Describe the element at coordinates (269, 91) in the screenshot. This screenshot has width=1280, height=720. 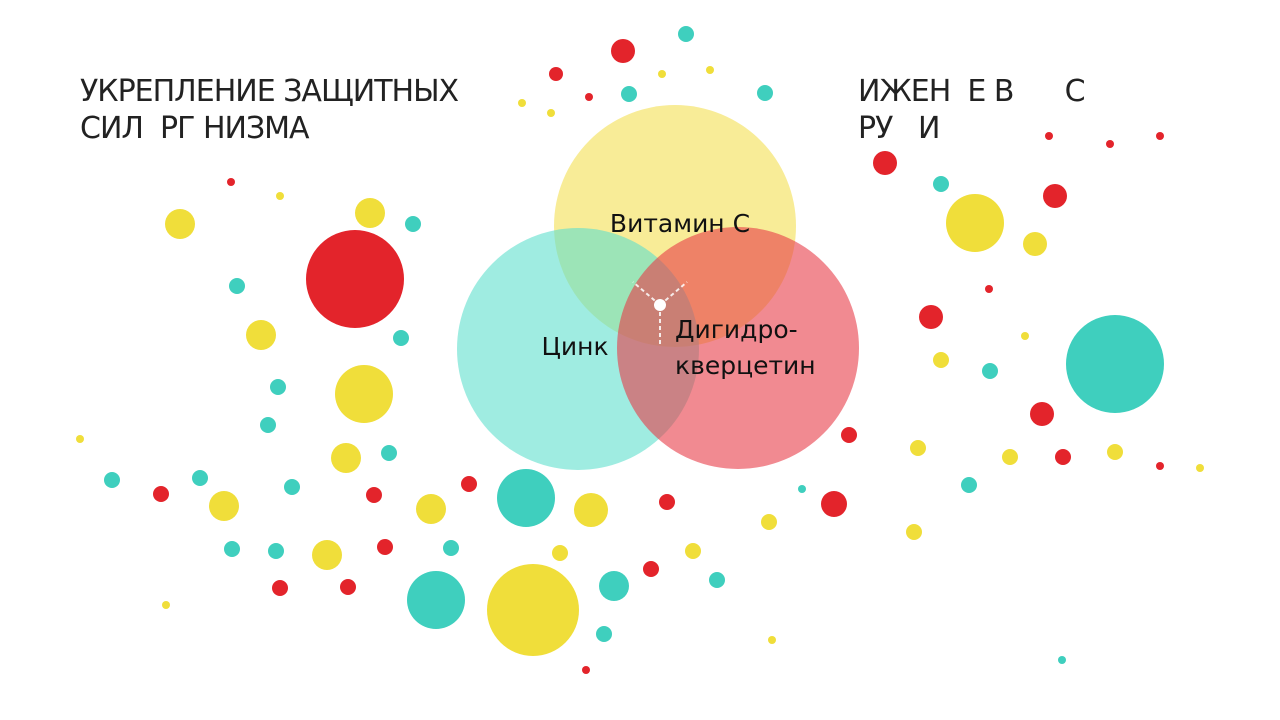
I see `header-text: УКРЕПЛЕНИЕ ЗАЩИТНЫХ` at that location.